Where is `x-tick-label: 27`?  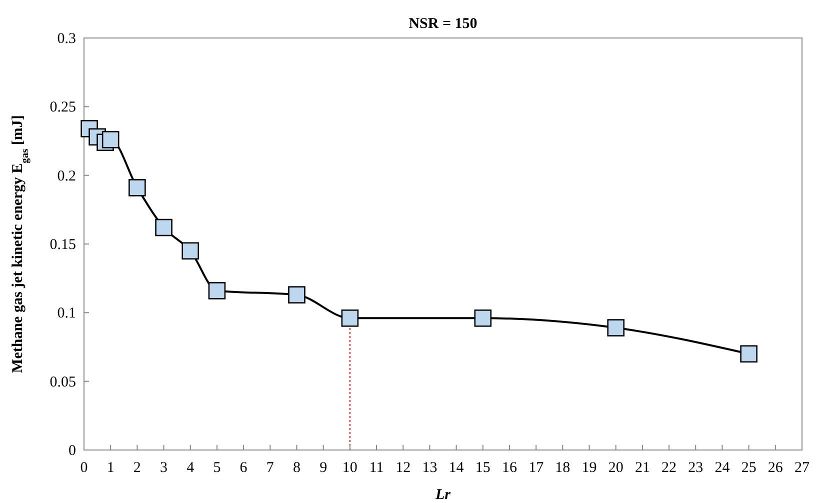 x-tick-label: 27 is located at coordinates (802, 468).